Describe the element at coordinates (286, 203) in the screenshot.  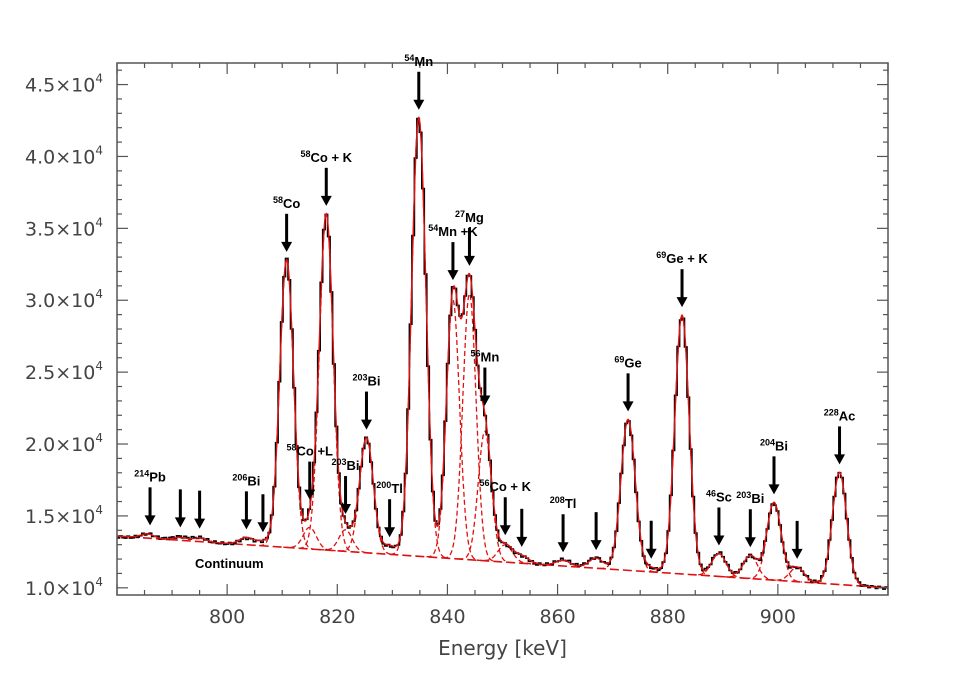
I see `peak-label-text: 58Co` at that location.